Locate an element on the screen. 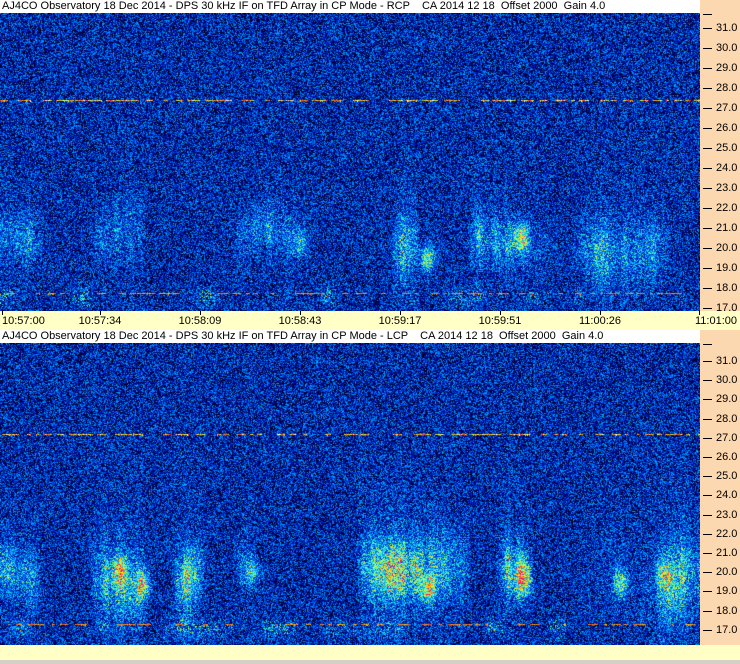  time-tick-label: 10:59:51 is located at coordinates (500, 321).